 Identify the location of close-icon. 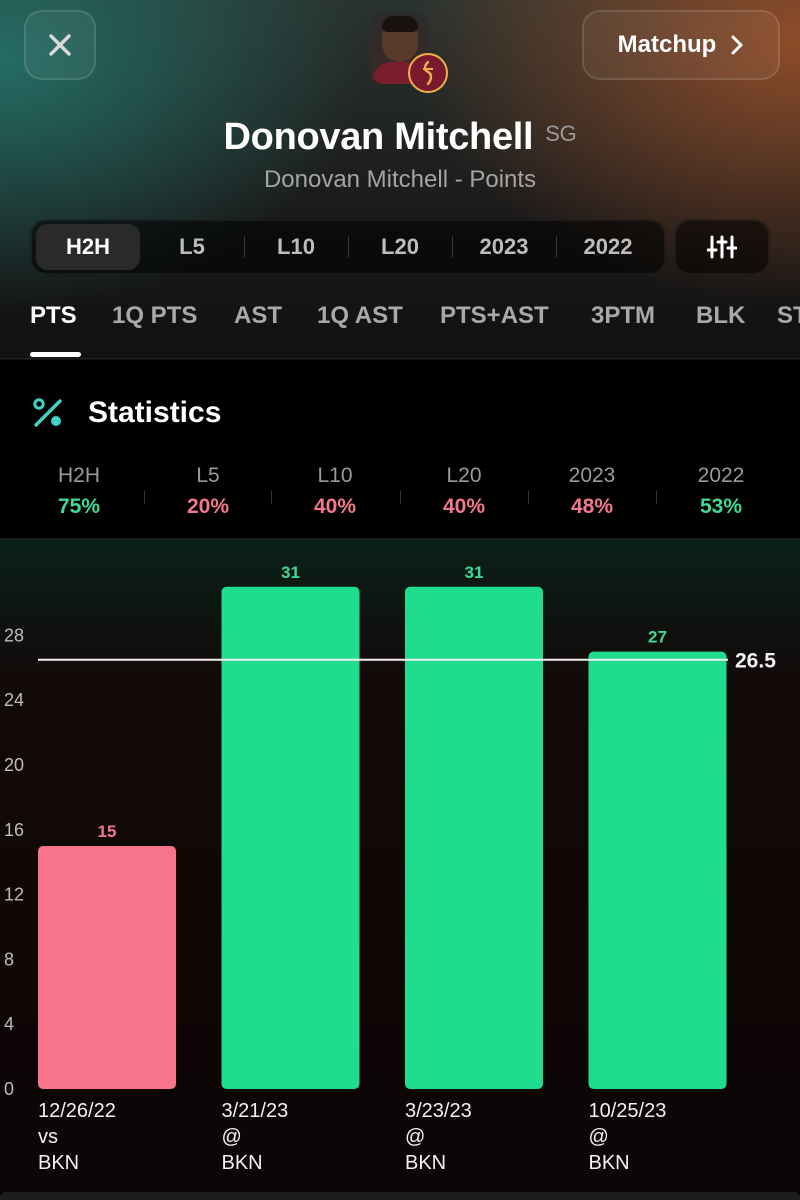
(60, 45).